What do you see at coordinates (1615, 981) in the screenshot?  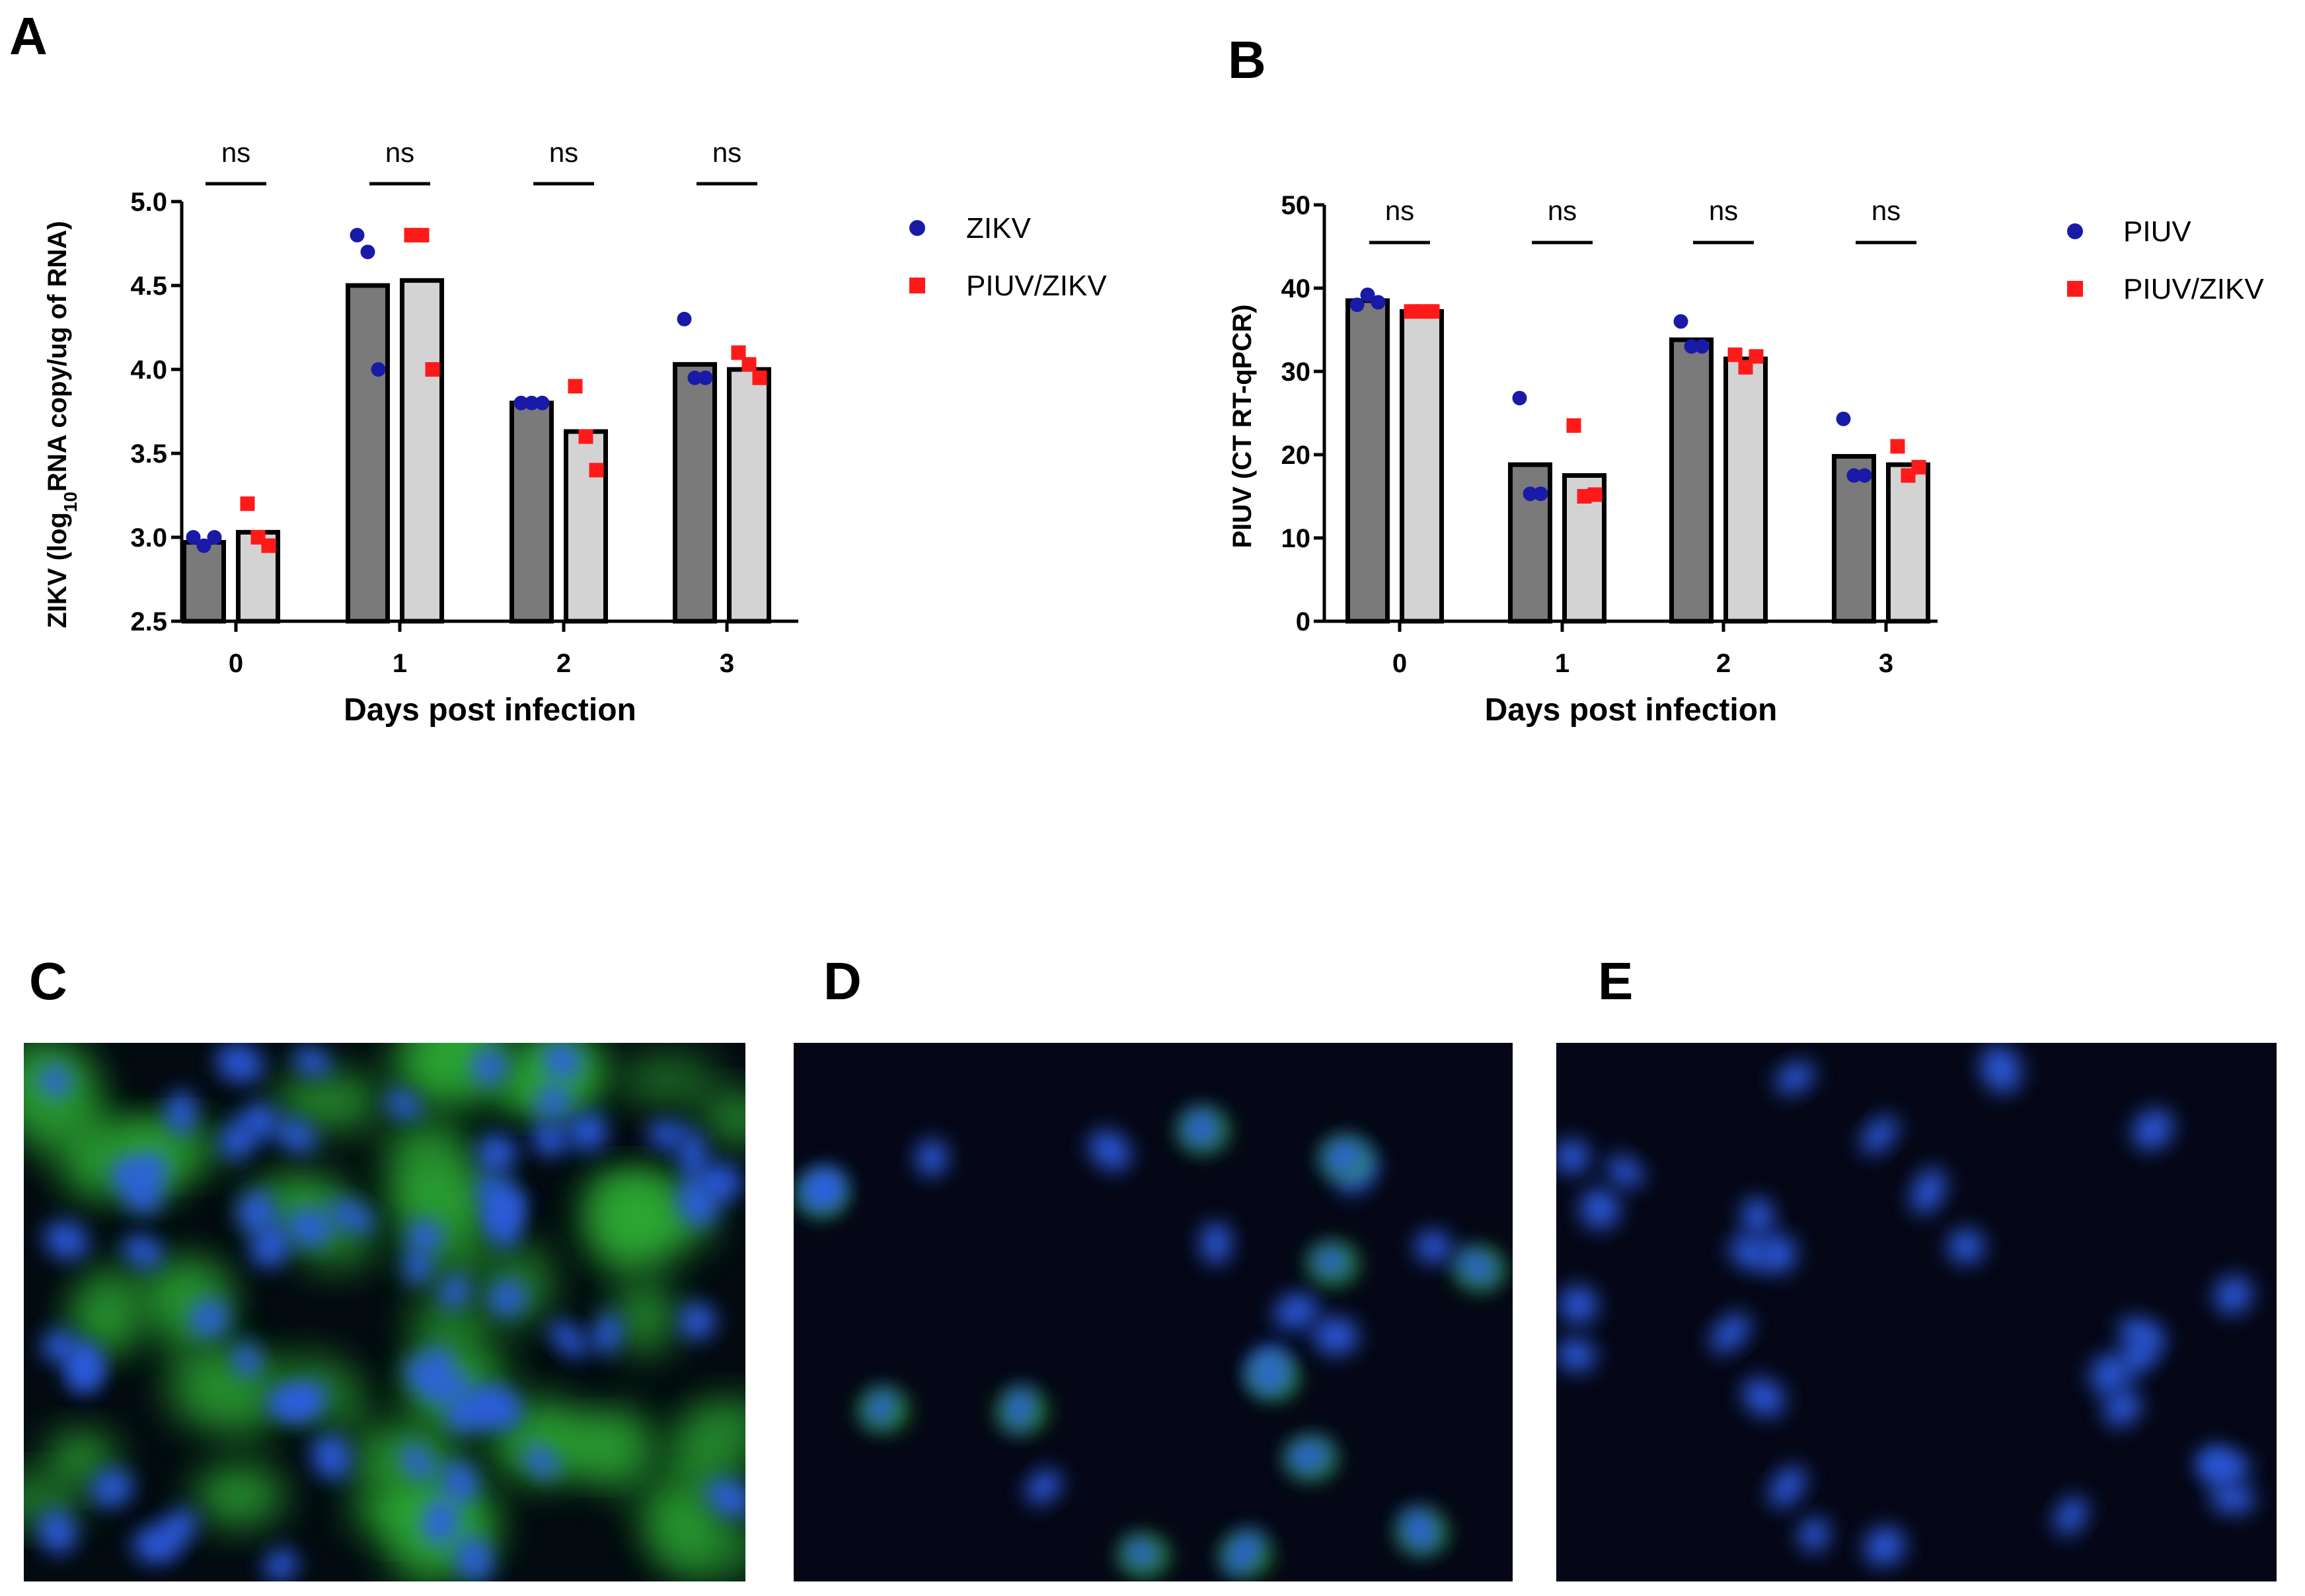 I see `panel-letter-e: E` at bounding box center [1615, 981].